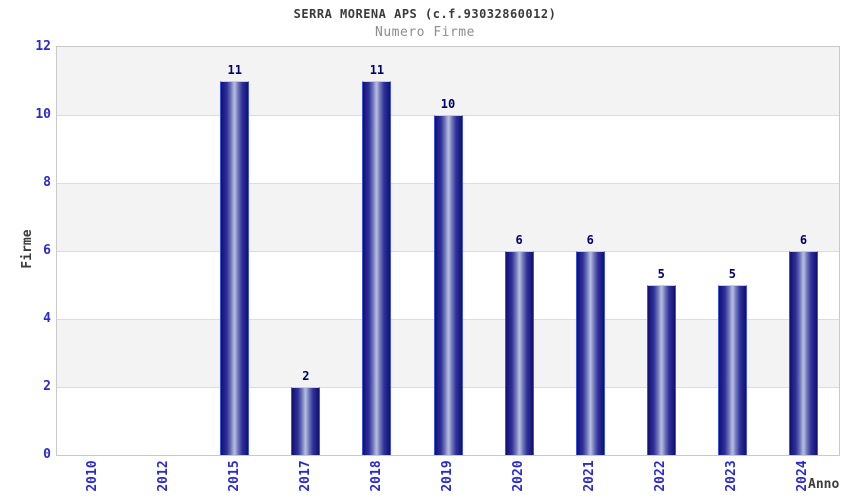 The width and height of the screenshot is (850, 500). I want to click on x-tick-label: 2012, so click(163, 476).